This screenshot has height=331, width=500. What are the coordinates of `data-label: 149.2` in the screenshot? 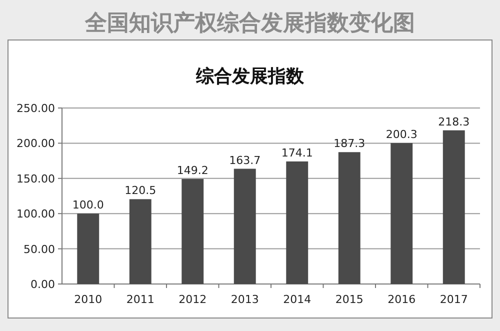 It's located at (192, 170).